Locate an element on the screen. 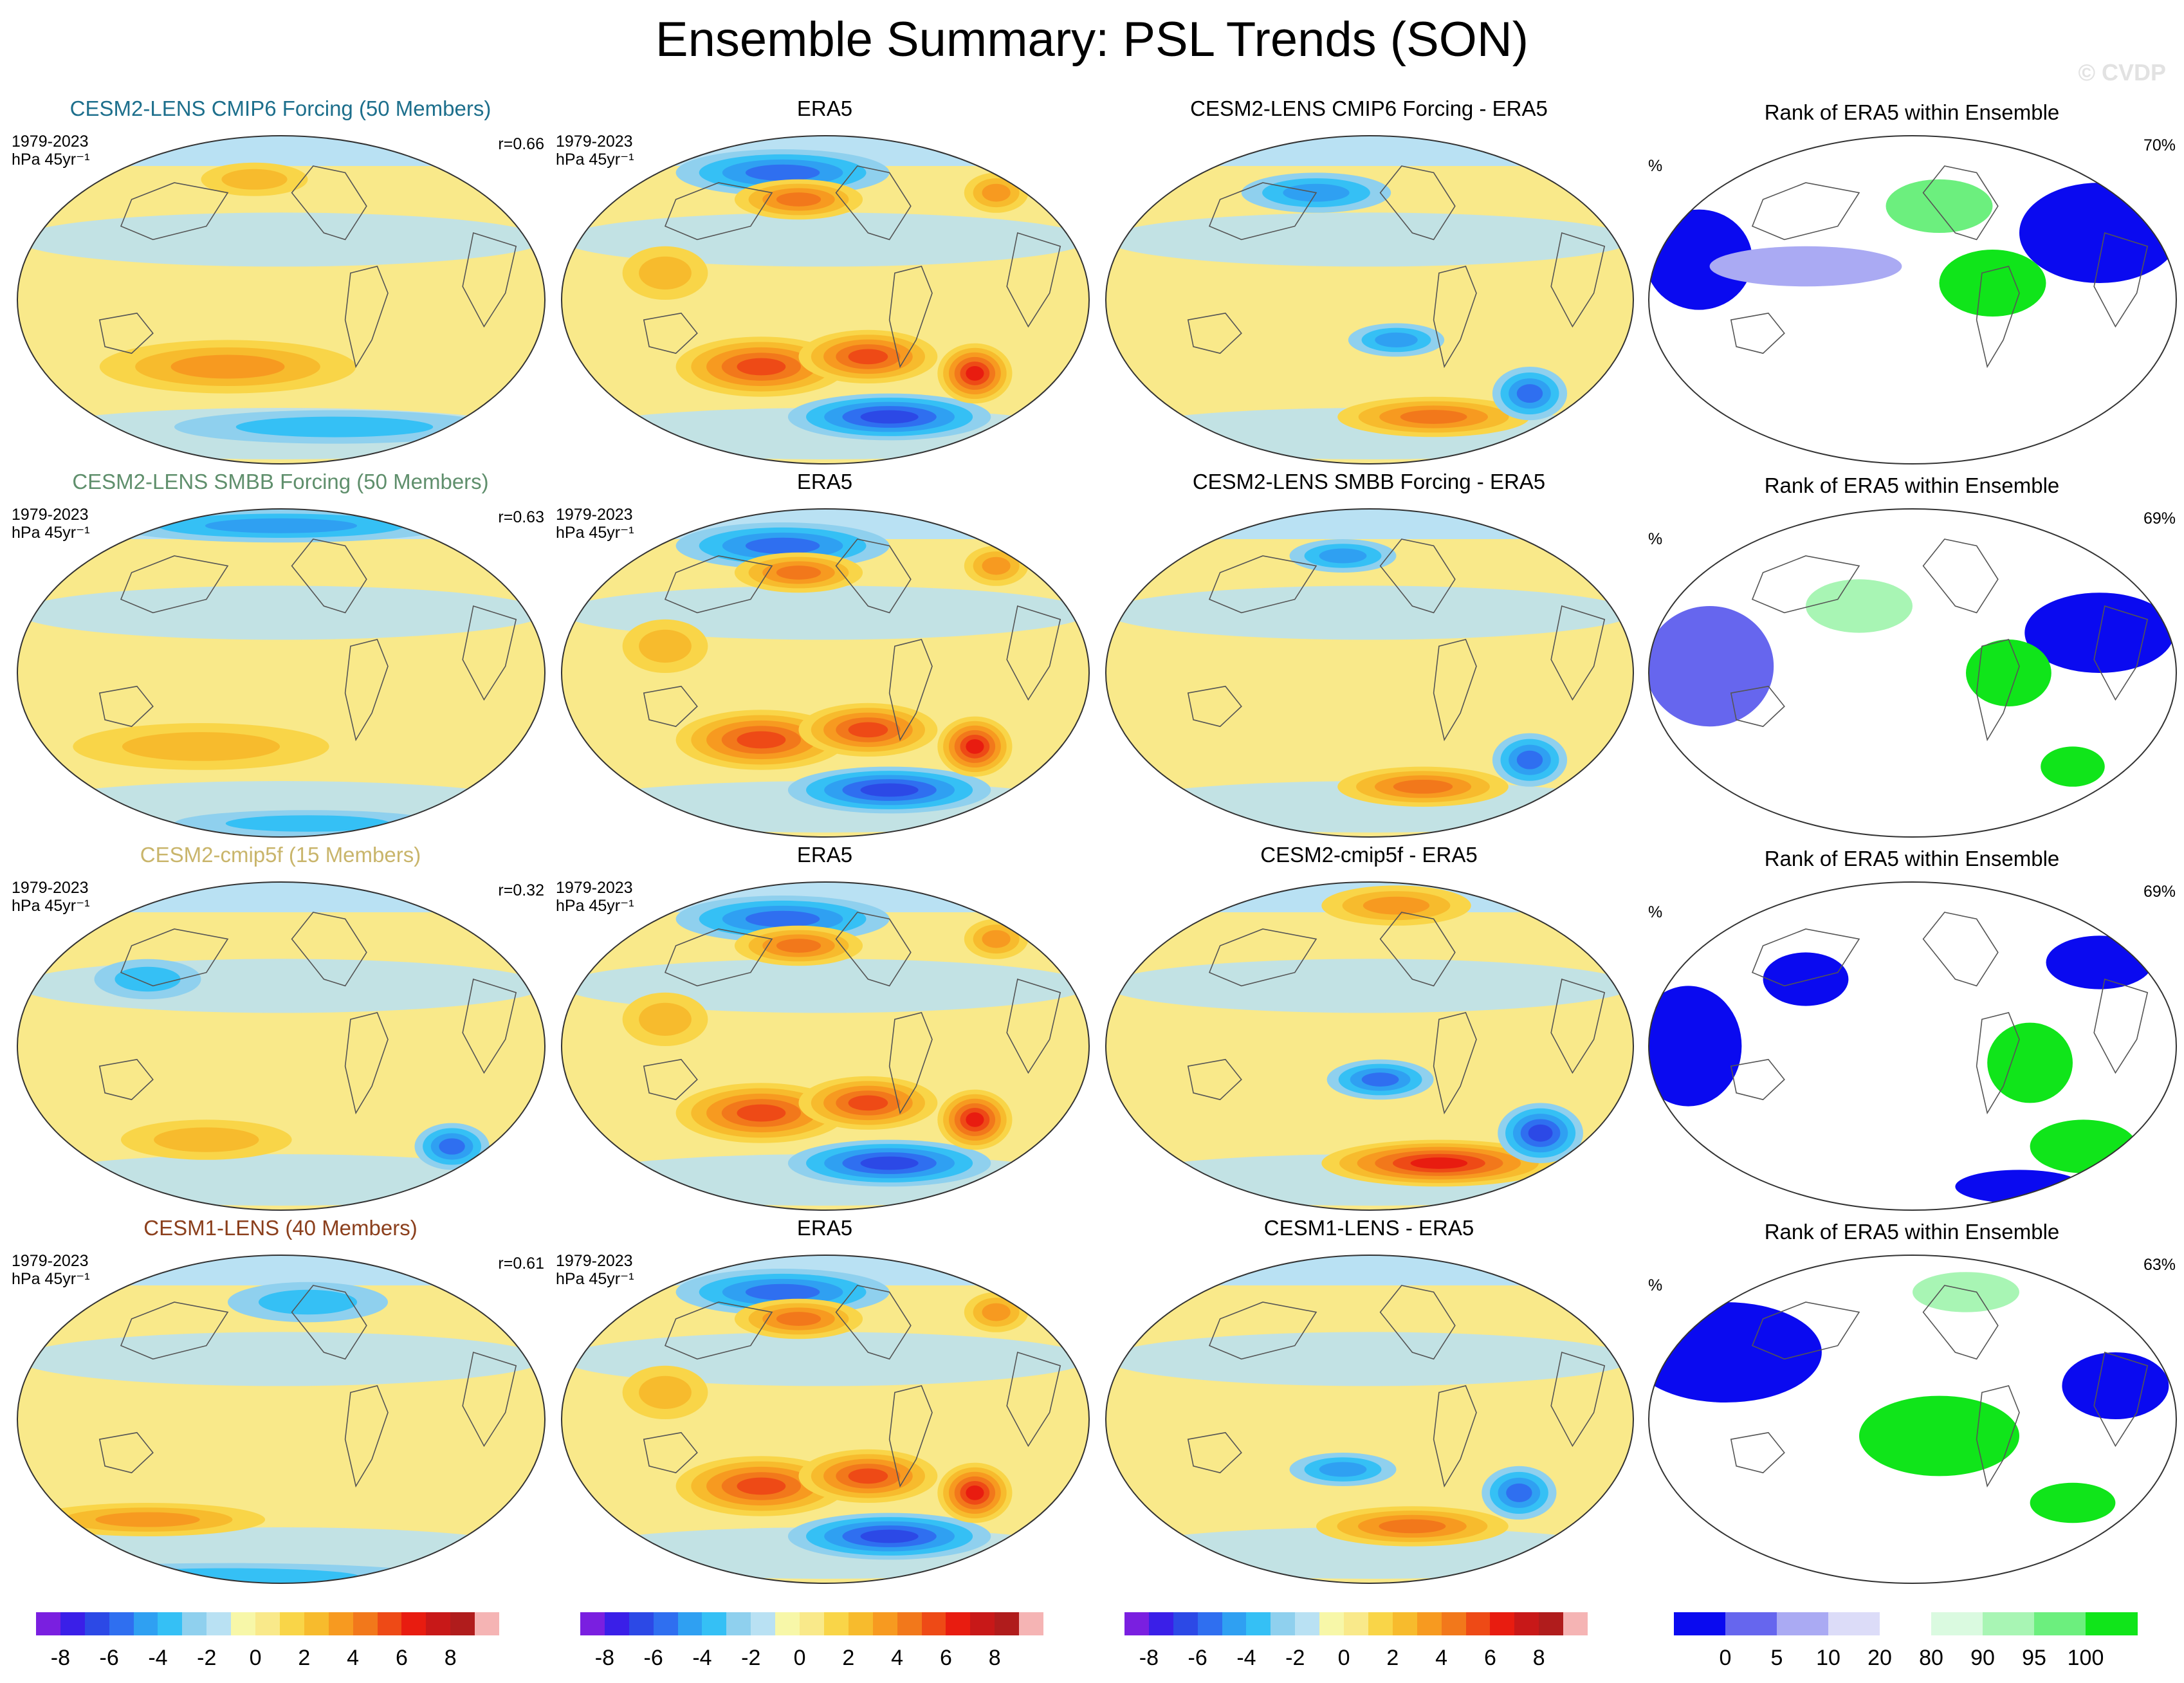 This screenshot has width=2184, height=1683. colorbar-tick-label: 2 is located at coordinates (849, 1658).